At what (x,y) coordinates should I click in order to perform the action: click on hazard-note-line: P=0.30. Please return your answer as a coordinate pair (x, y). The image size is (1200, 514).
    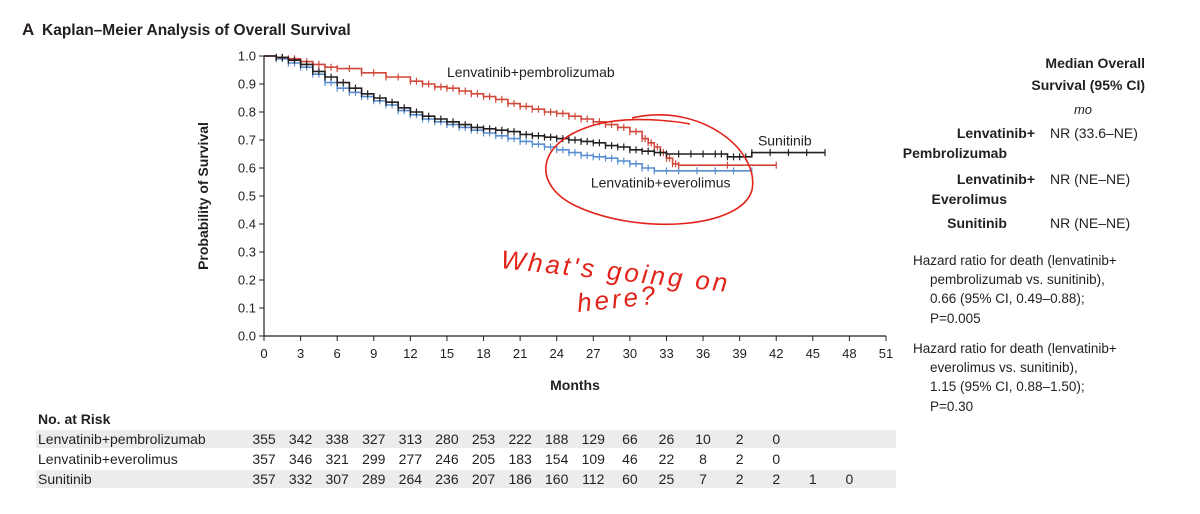
    Looking at the image, I should click on (951, 406).